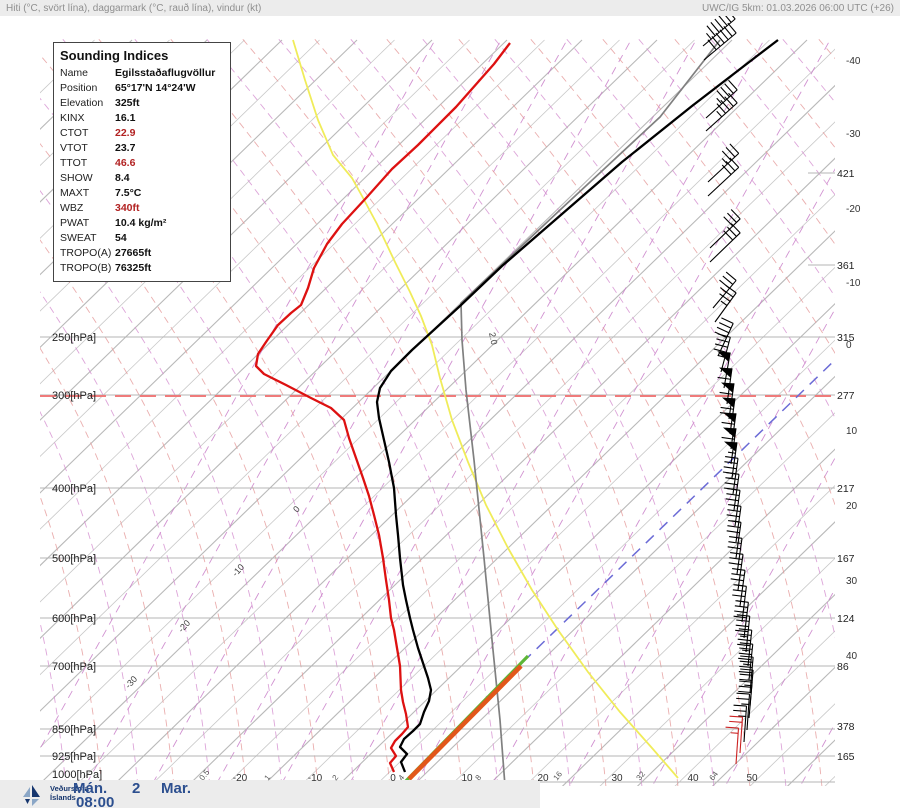 Image resolution: width=900 pixels, height=808 pixels. I want to click on right-temp-label: -40, so click(853, 61).